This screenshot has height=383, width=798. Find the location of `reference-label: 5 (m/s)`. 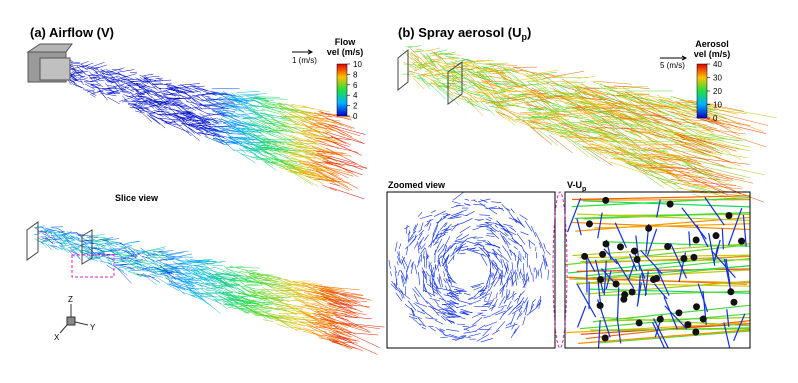

reference-label: 5 (m/s) is located at coordinates (672, 65).